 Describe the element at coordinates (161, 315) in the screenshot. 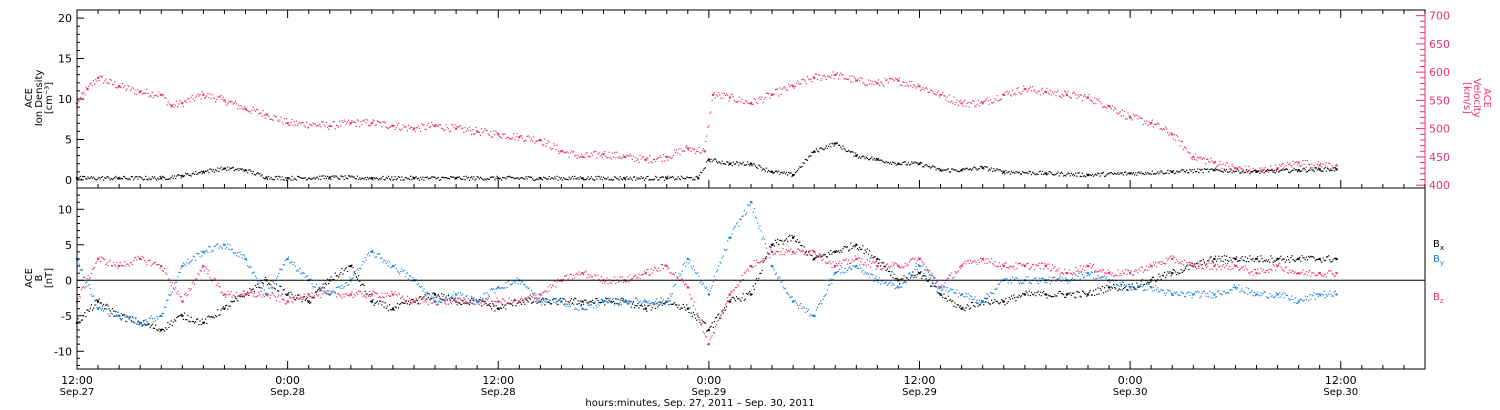

I see `by-series-point` at that location.